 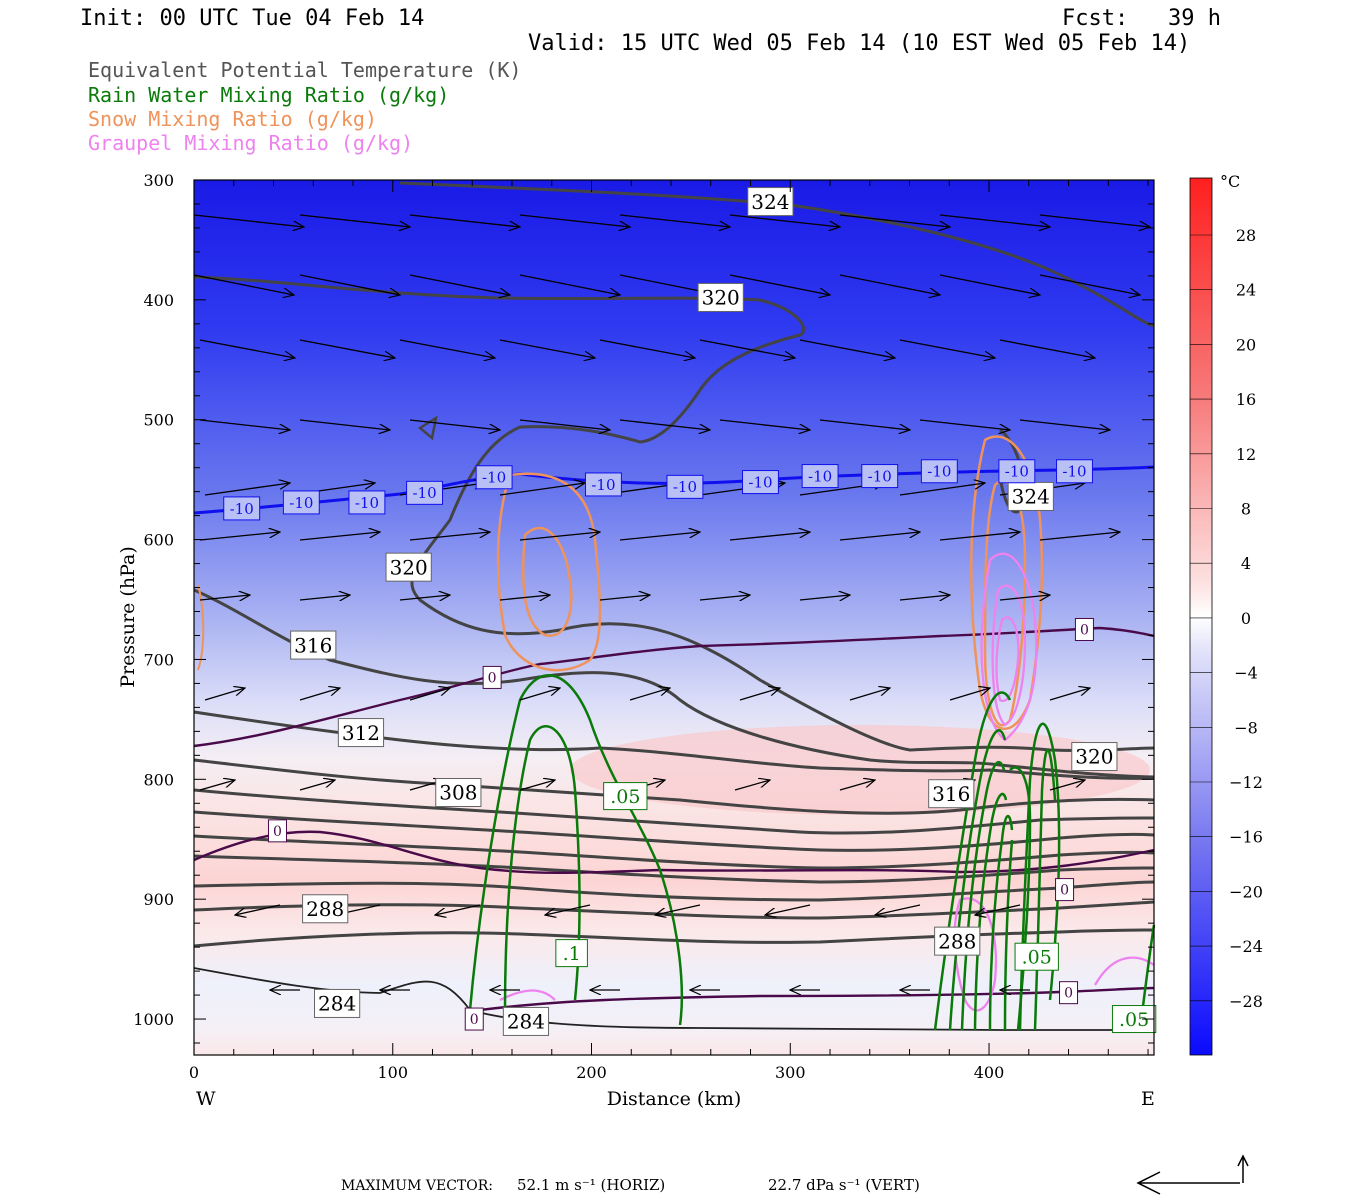 What do you see at coordinates (591, 1185) in the screenshot?
I see `footer-horiz: 52.1 m s⁻¹ (HORIZ)` at bounding box center [591, 1185].